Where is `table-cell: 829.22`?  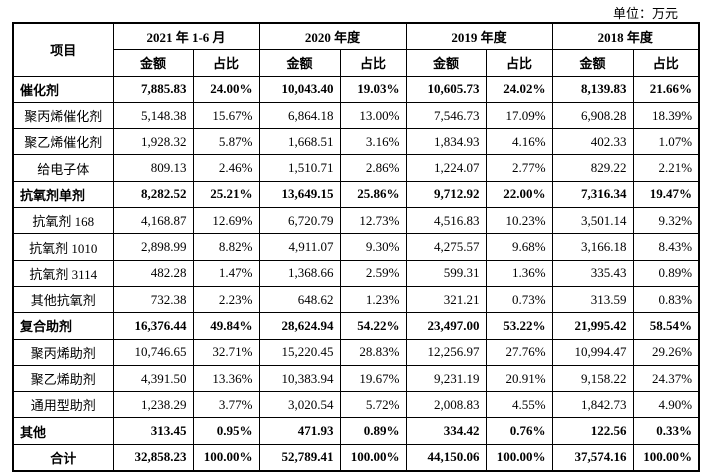
table-cell: 829.22 is located at coordinates (592, 168).